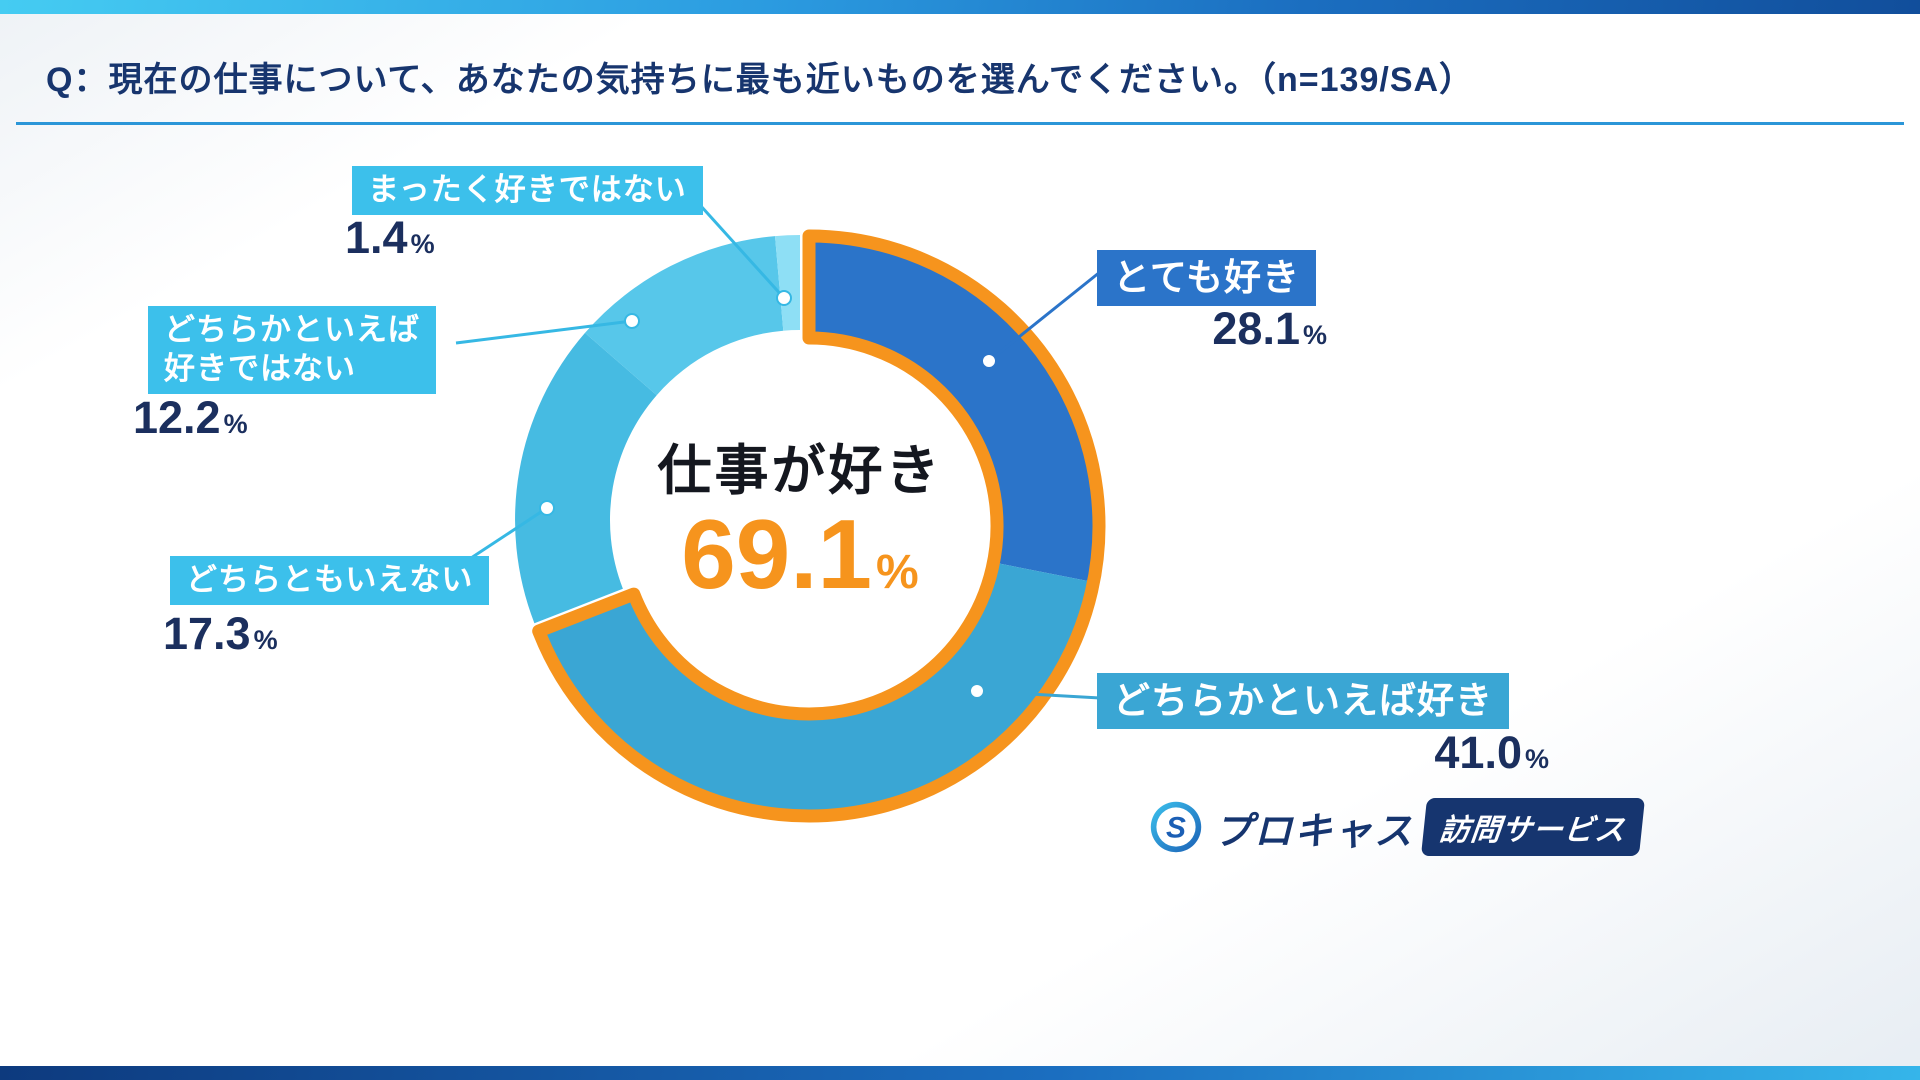  Describe the element at coordinates (527, 190) in the screenshot. I see `label-chip-strong-dislike: まったく好きではない` at that location.